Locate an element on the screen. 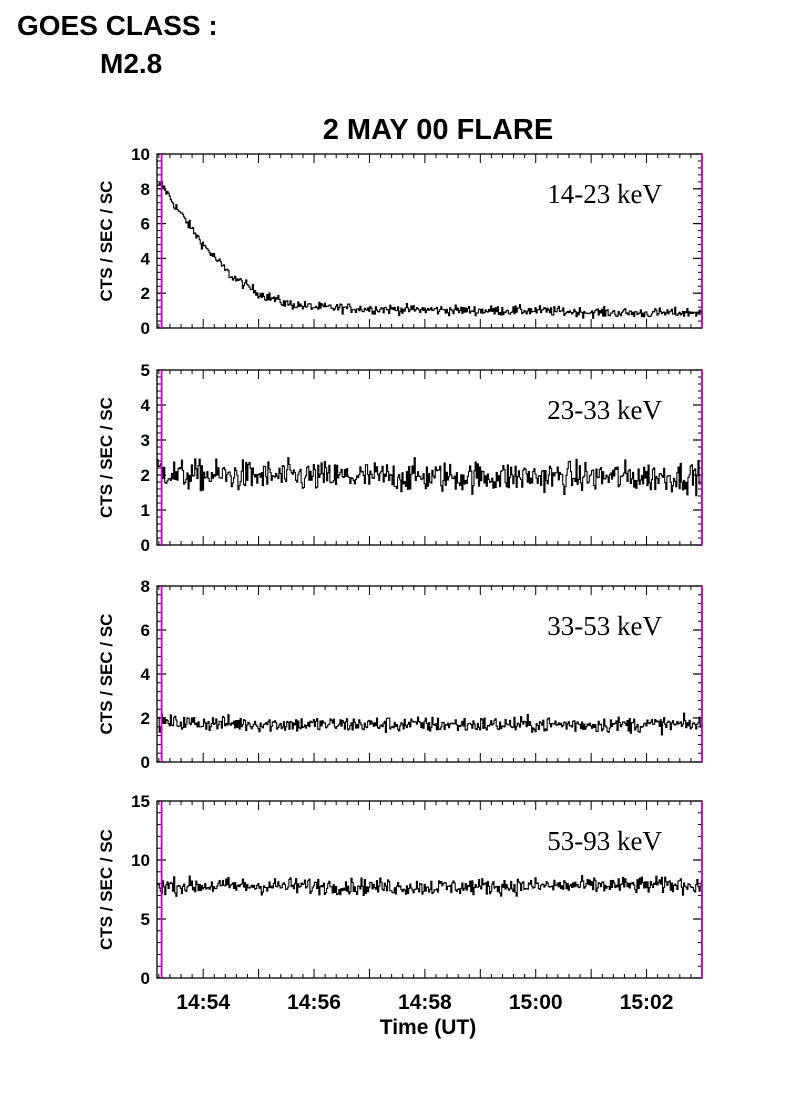  y-tick-label: 1 is located at coordinates (145, 510).